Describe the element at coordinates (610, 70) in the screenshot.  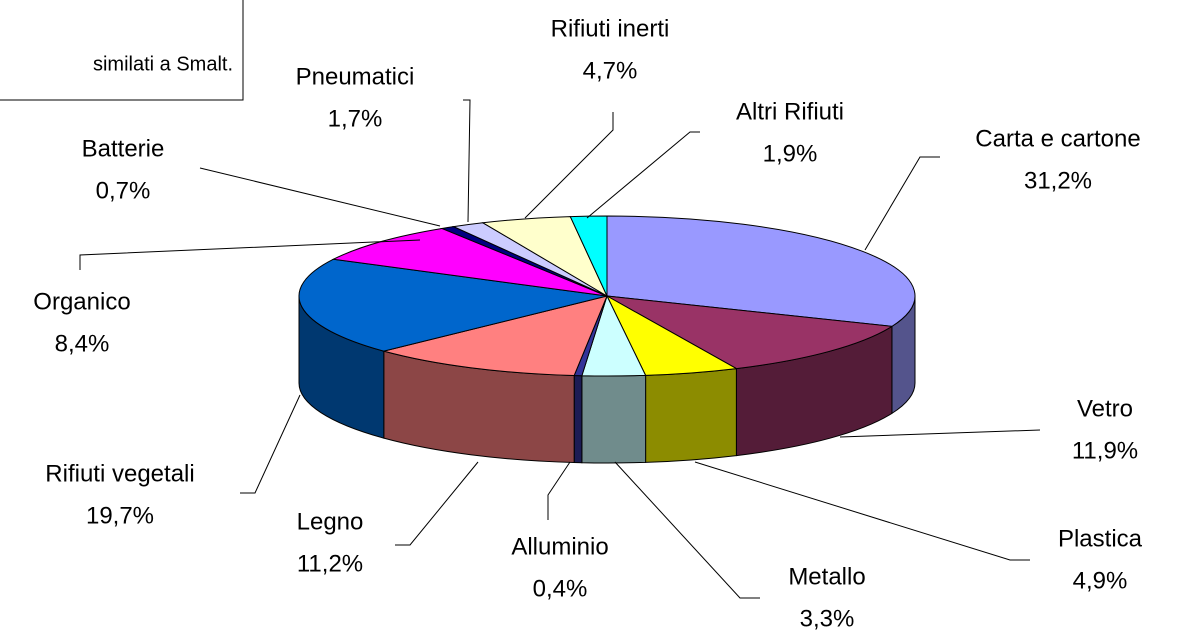
I see `value-label: 4,7%` at that location.